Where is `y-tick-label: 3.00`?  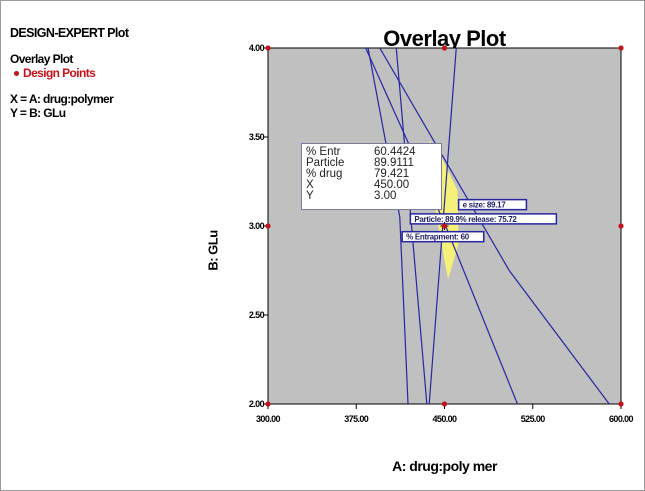 y-tick-label: 3.00 is located at coordinates (257, 226).